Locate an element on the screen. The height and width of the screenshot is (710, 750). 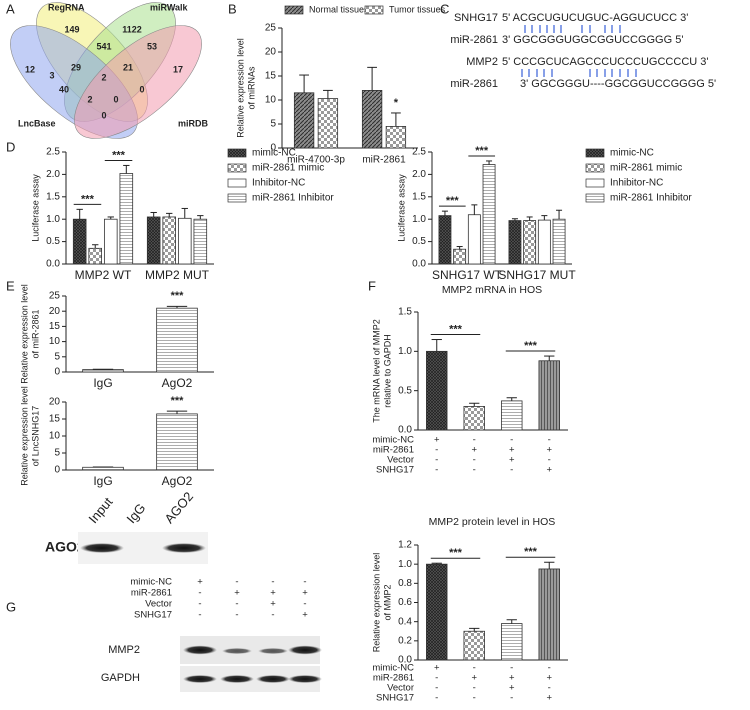
panel-label: C is located at coordinates (444, 8).